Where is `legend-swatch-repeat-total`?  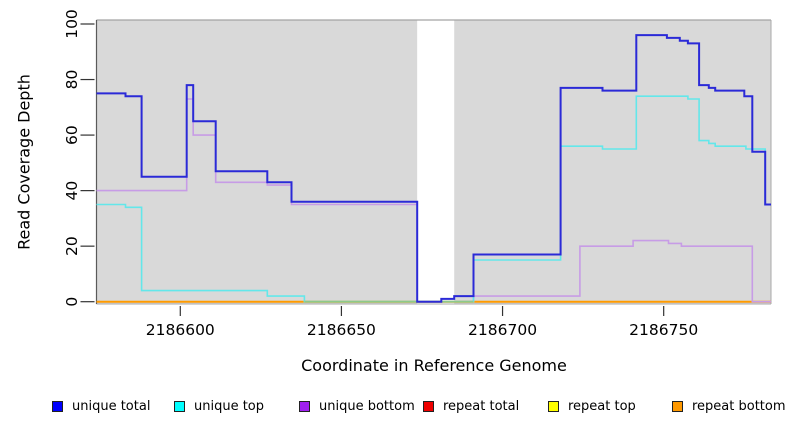
legend-swatch-repeat-total is located at coordinates (428, 406).